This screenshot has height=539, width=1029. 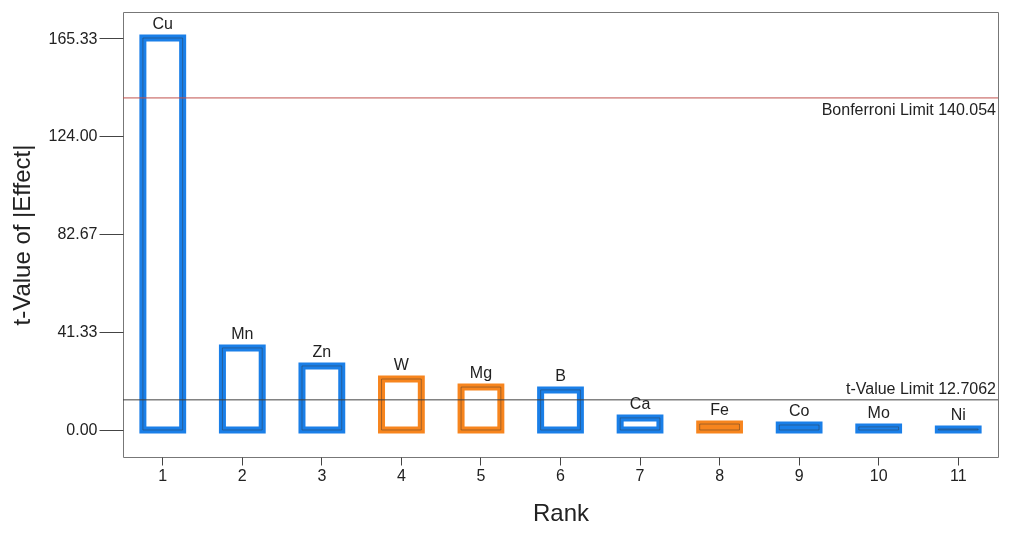 What do you see at coordinates (561, 512) in the screenshot?
I see `x-axis-title: Rank` at bounding box center [561, 512].